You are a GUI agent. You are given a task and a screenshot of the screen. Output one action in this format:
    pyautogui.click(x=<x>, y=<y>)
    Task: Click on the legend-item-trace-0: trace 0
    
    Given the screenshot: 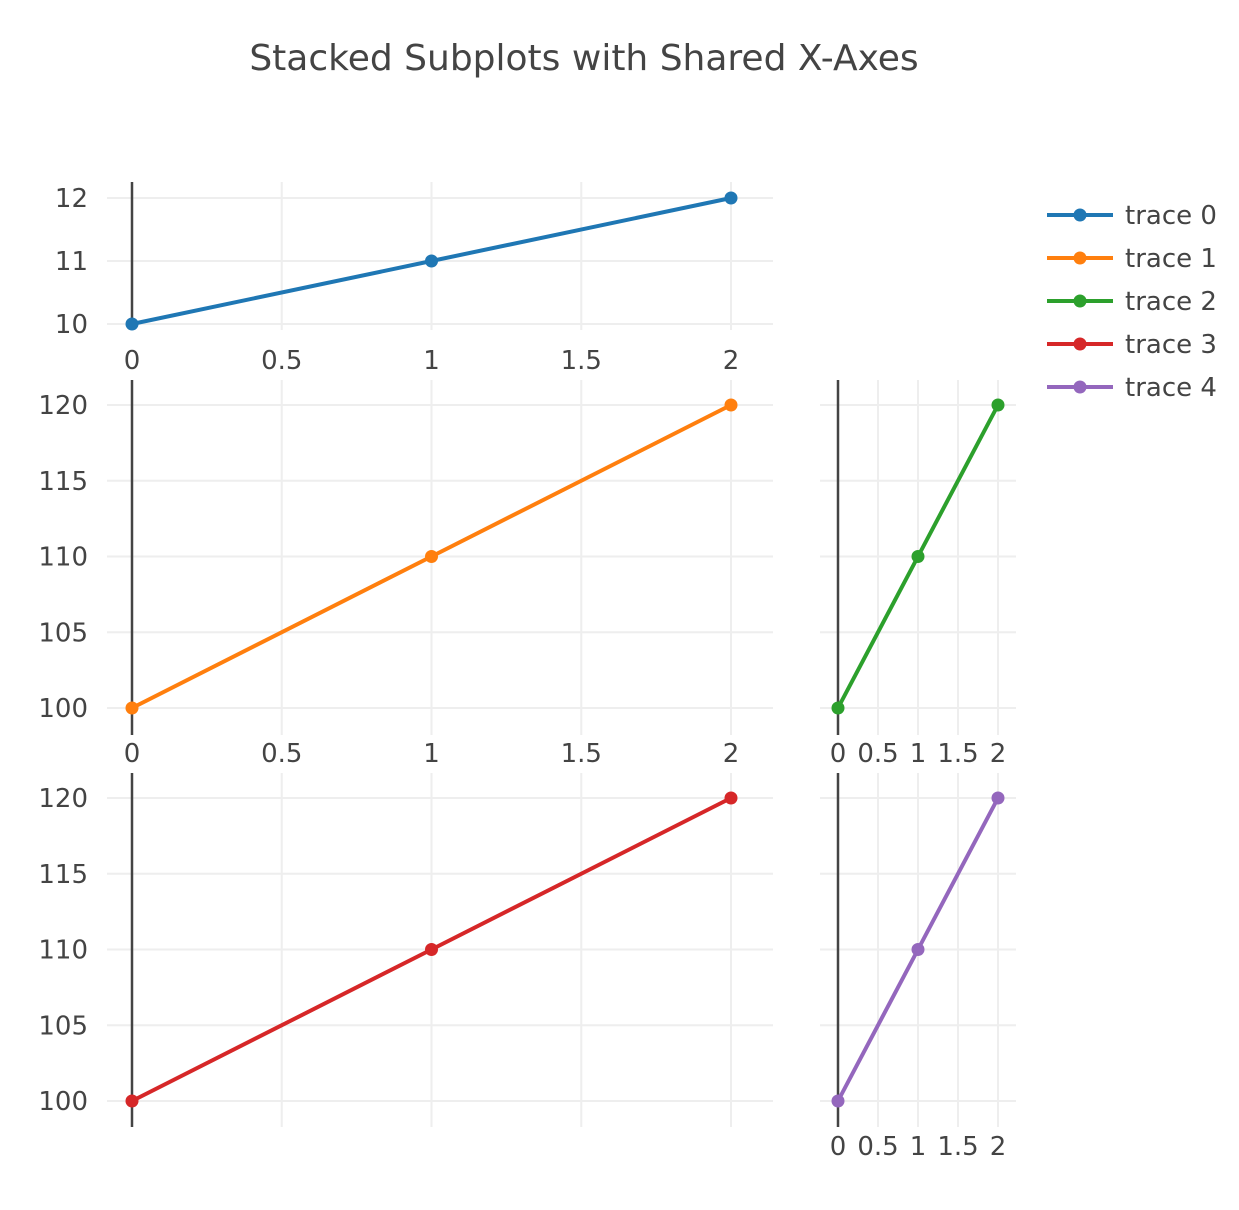 What is the action you would take?
    pyautogui.click(x=1132, y=216)
    